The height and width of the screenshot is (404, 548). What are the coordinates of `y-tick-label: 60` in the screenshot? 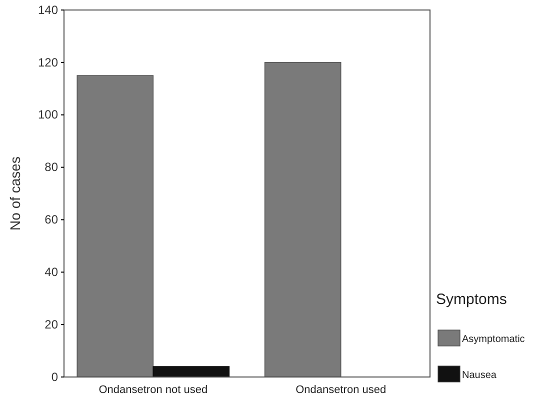 It's located at (51, 219).